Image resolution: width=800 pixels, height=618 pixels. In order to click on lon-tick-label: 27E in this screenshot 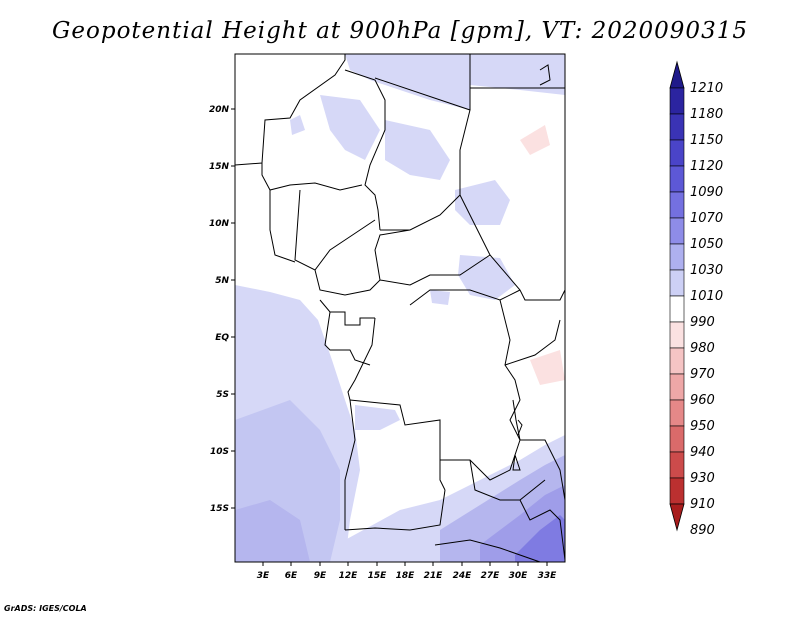, I will do `click(491, 576)`.